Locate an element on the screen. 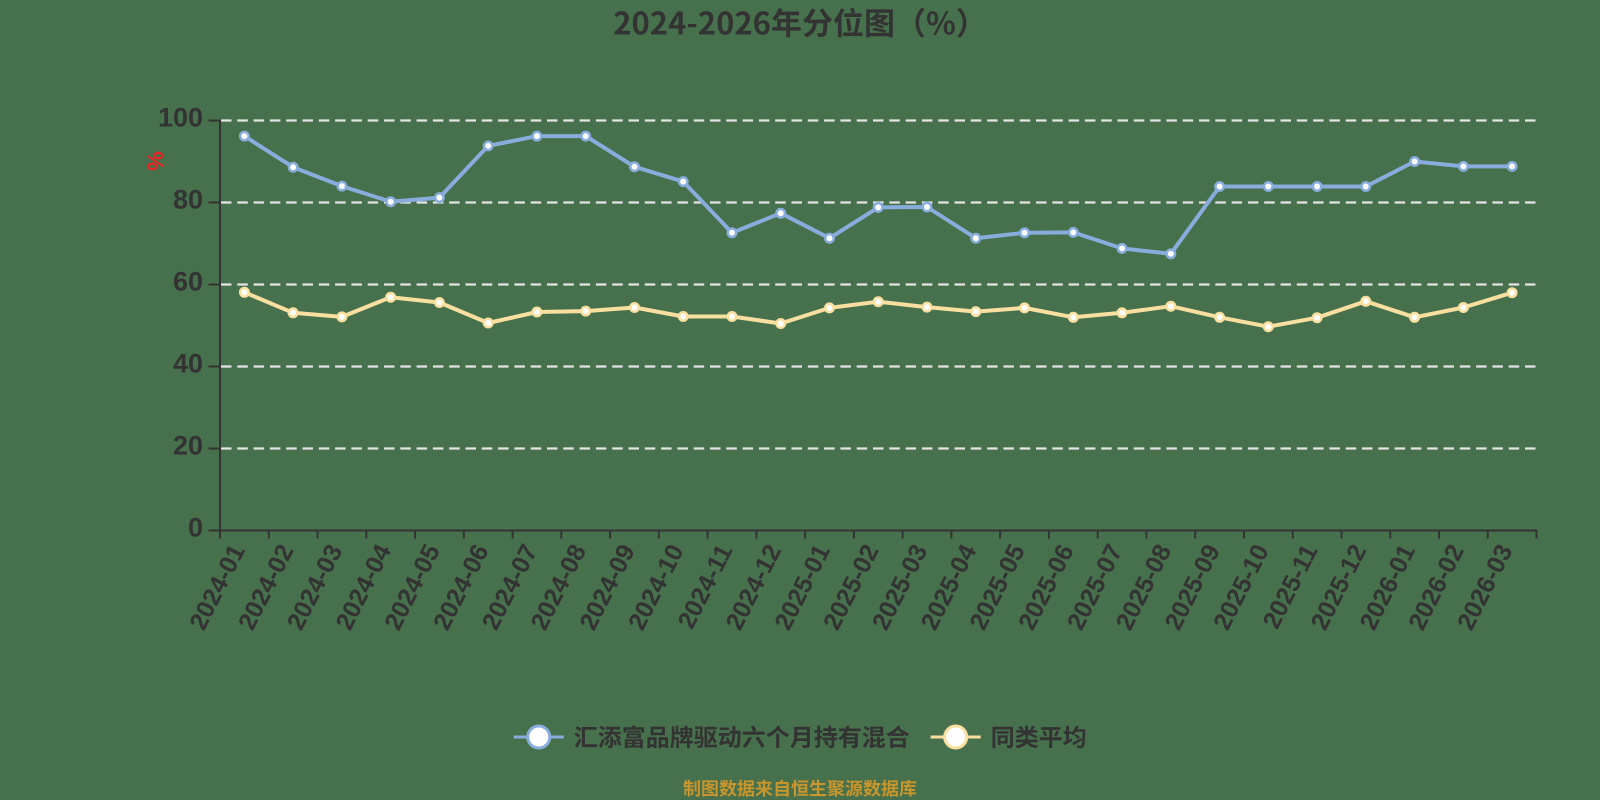 The image size is (1600, 800). svg-text: 60 is located at coordinates (188, 282).